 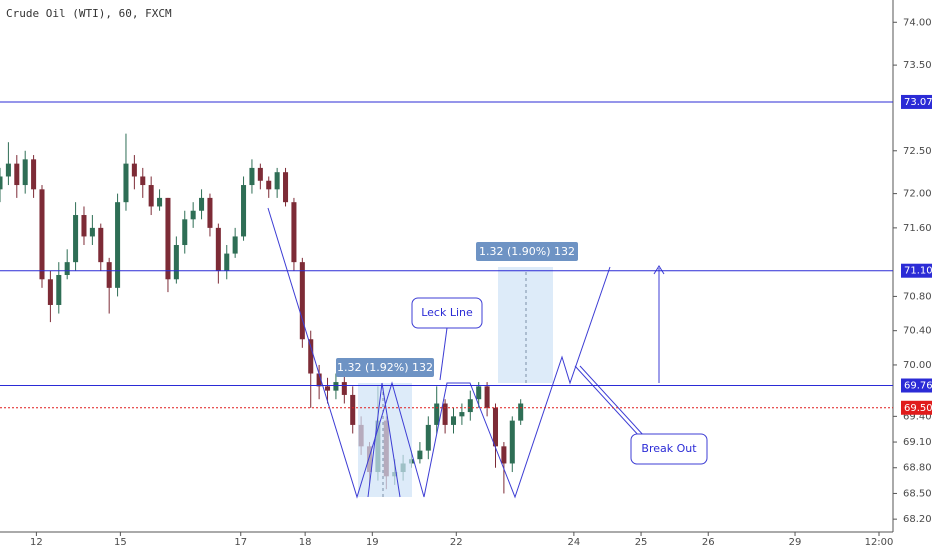 I want to click on y-tick-label: 74.00, so click(x=917, y=22).